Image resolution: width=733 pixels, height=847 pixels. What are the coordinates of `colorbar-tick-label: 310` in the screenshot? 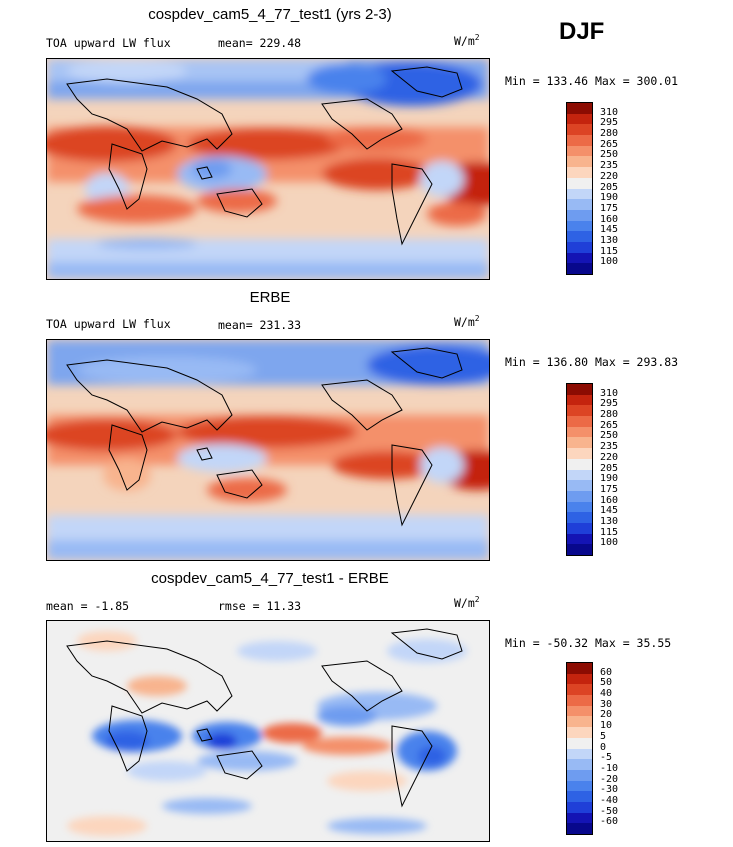 It's located at (609, 393).